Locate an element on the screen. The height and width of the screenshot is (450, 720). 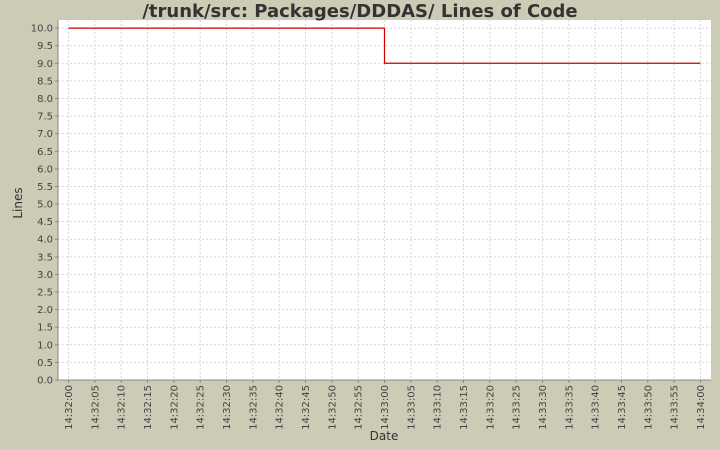
x-tick-label: 14:33:15 is located at coordinates (464, 407).